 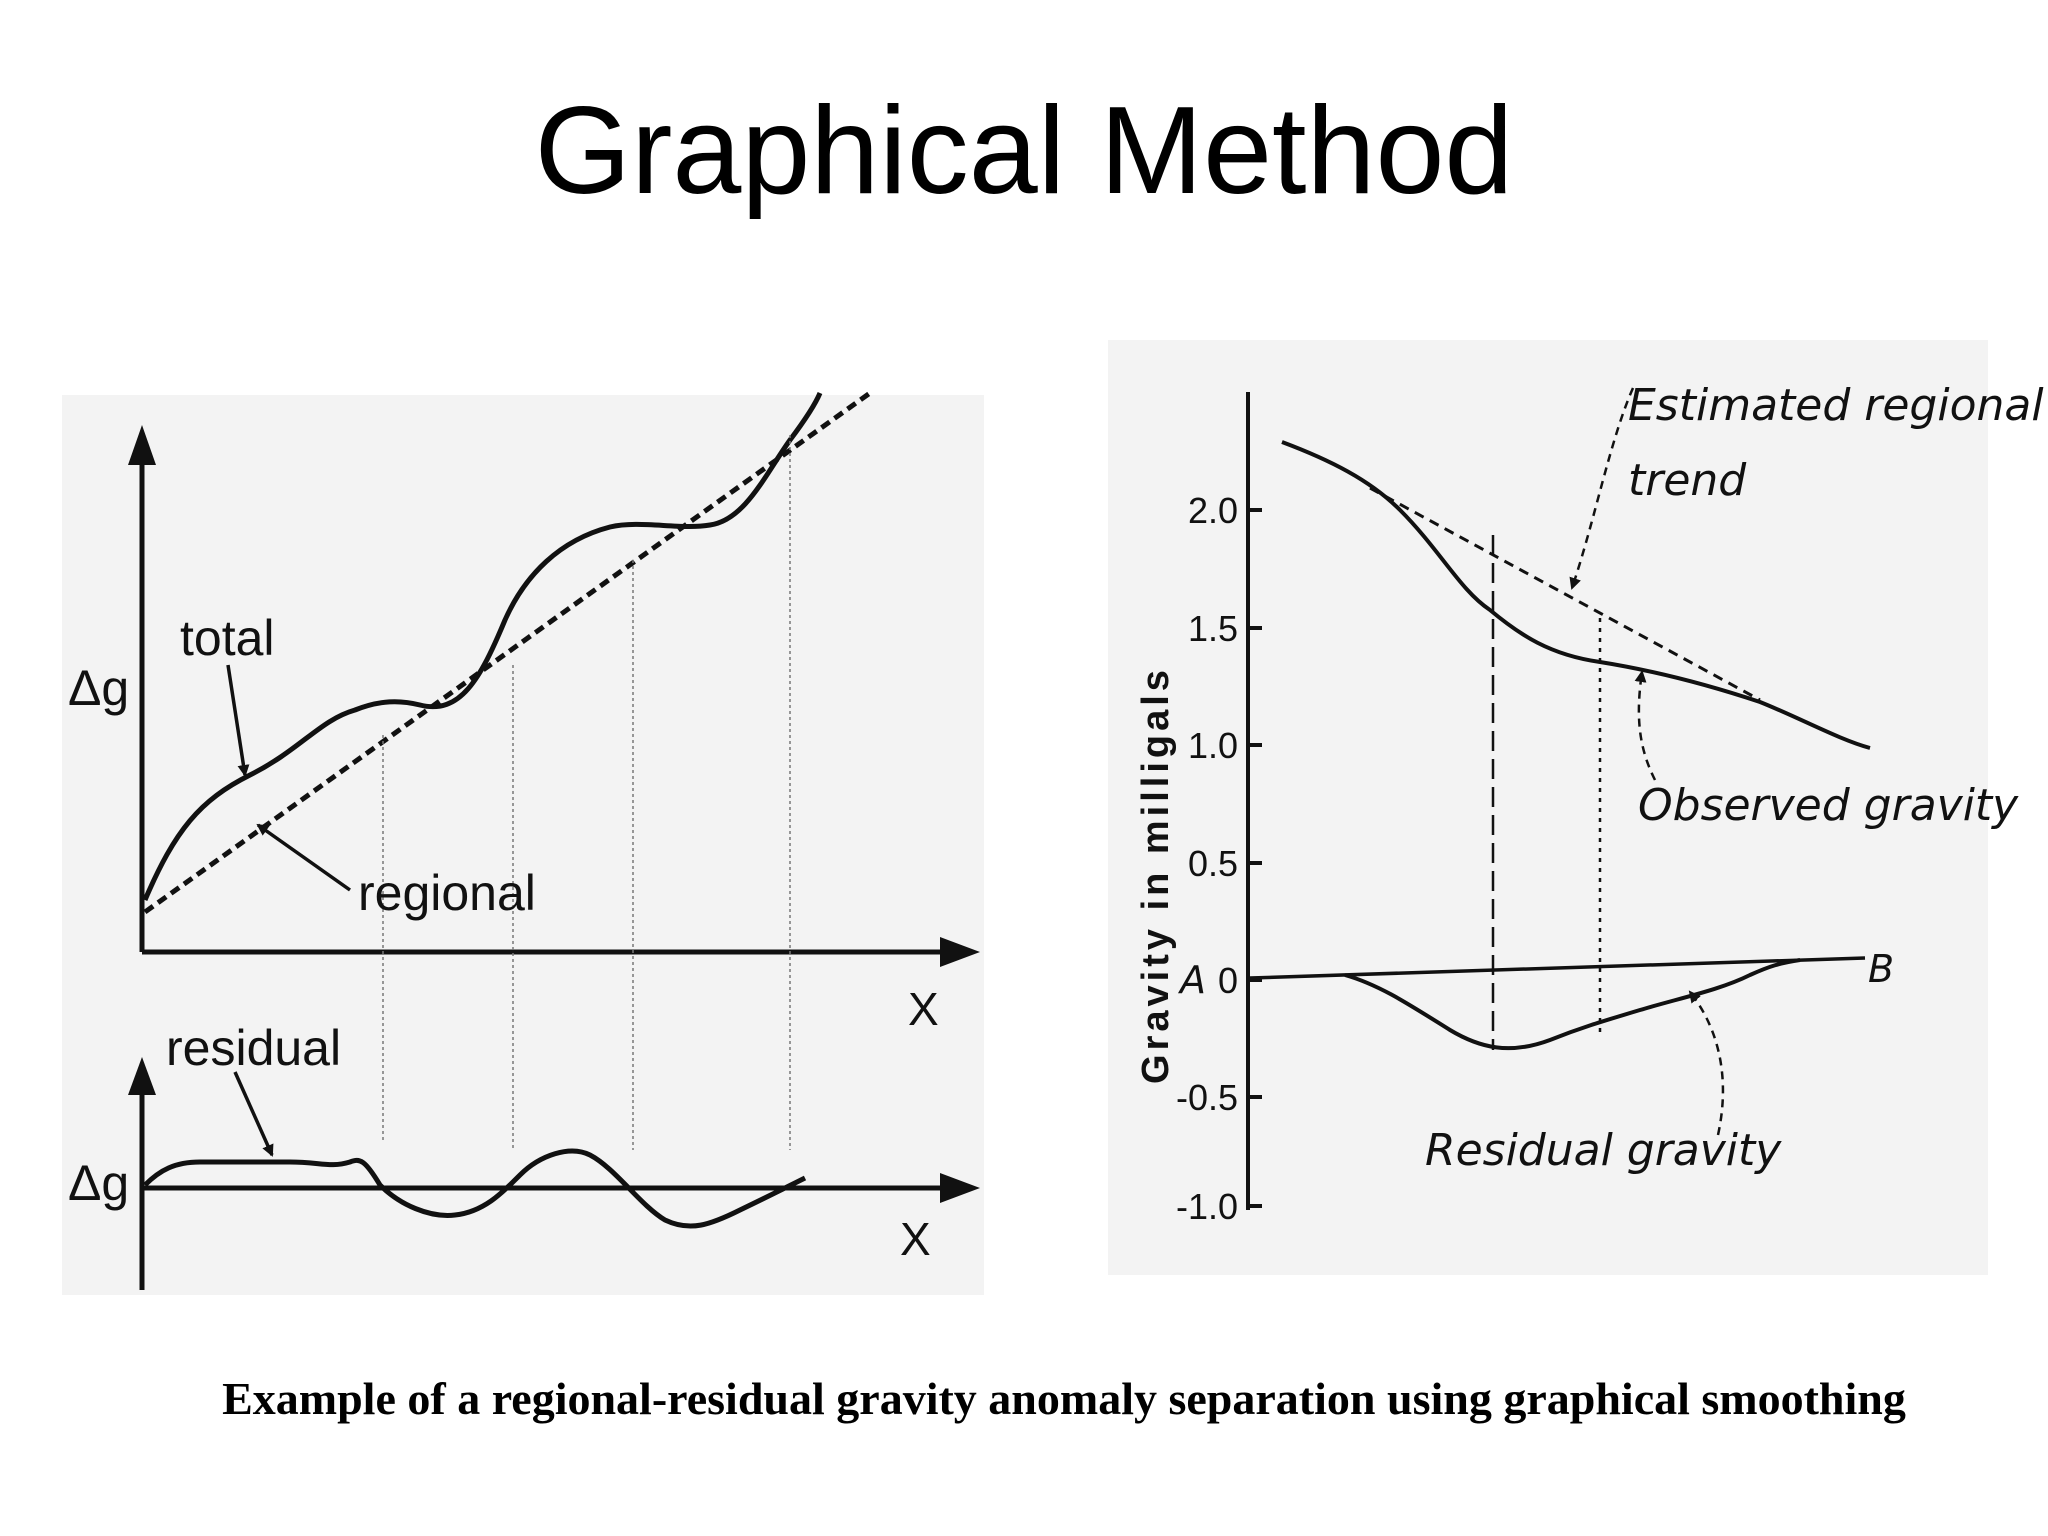 I want to click on top-panel-axes, so click(x=554, y=696).